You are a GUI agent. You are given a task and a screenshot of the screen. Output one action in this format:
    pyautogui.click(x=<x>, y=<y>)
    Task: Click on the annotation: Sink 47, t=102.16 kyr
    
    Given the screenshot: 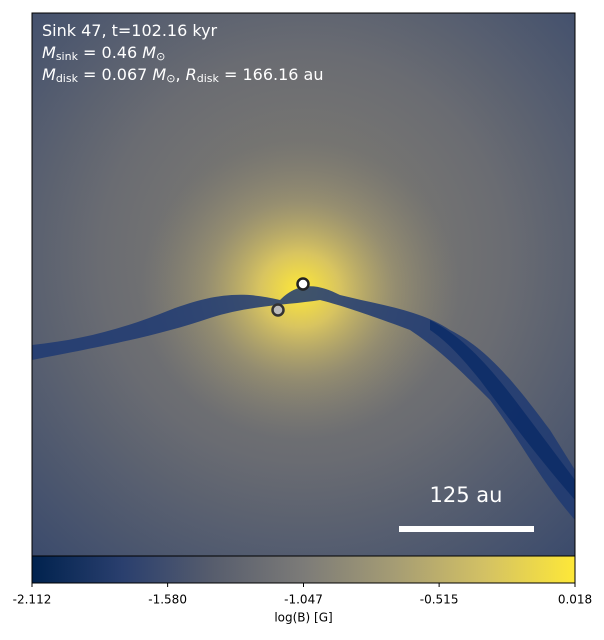 What is the action you would take?
    pyautogui.click(x=130, y=30)
    